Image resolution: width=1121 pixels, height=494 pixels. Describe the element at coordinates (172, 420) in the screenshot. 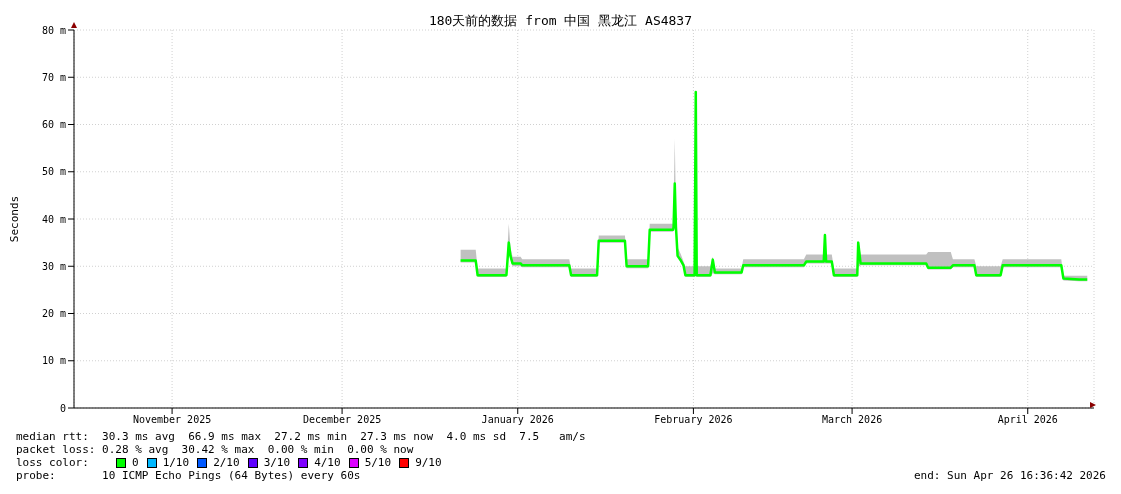

I see `x-tick-label: November 2025` at that location.